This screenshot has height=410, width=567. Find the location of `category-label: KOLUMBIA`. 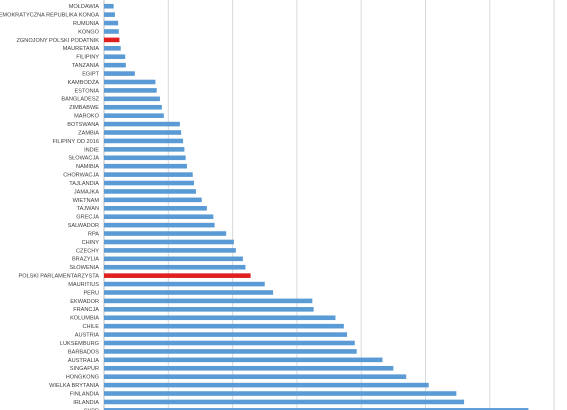

category-label: KOLUMBIA is located at coordinates (84, 319).